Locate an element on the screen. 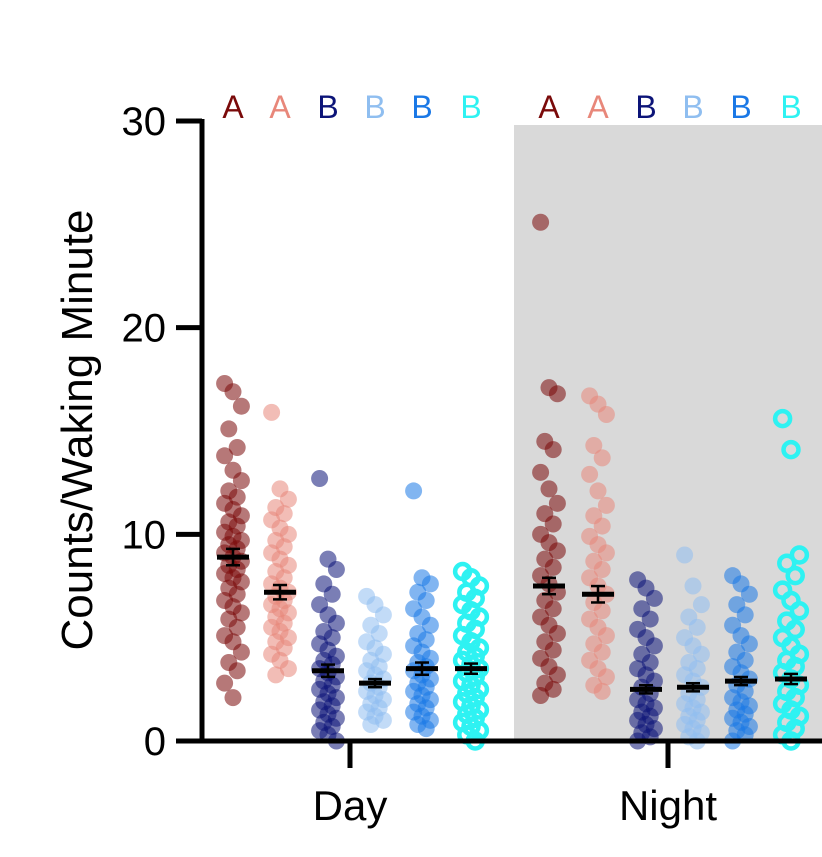  y-axis-label: Counts/Waking Minute is located at coordinates (77, 429).